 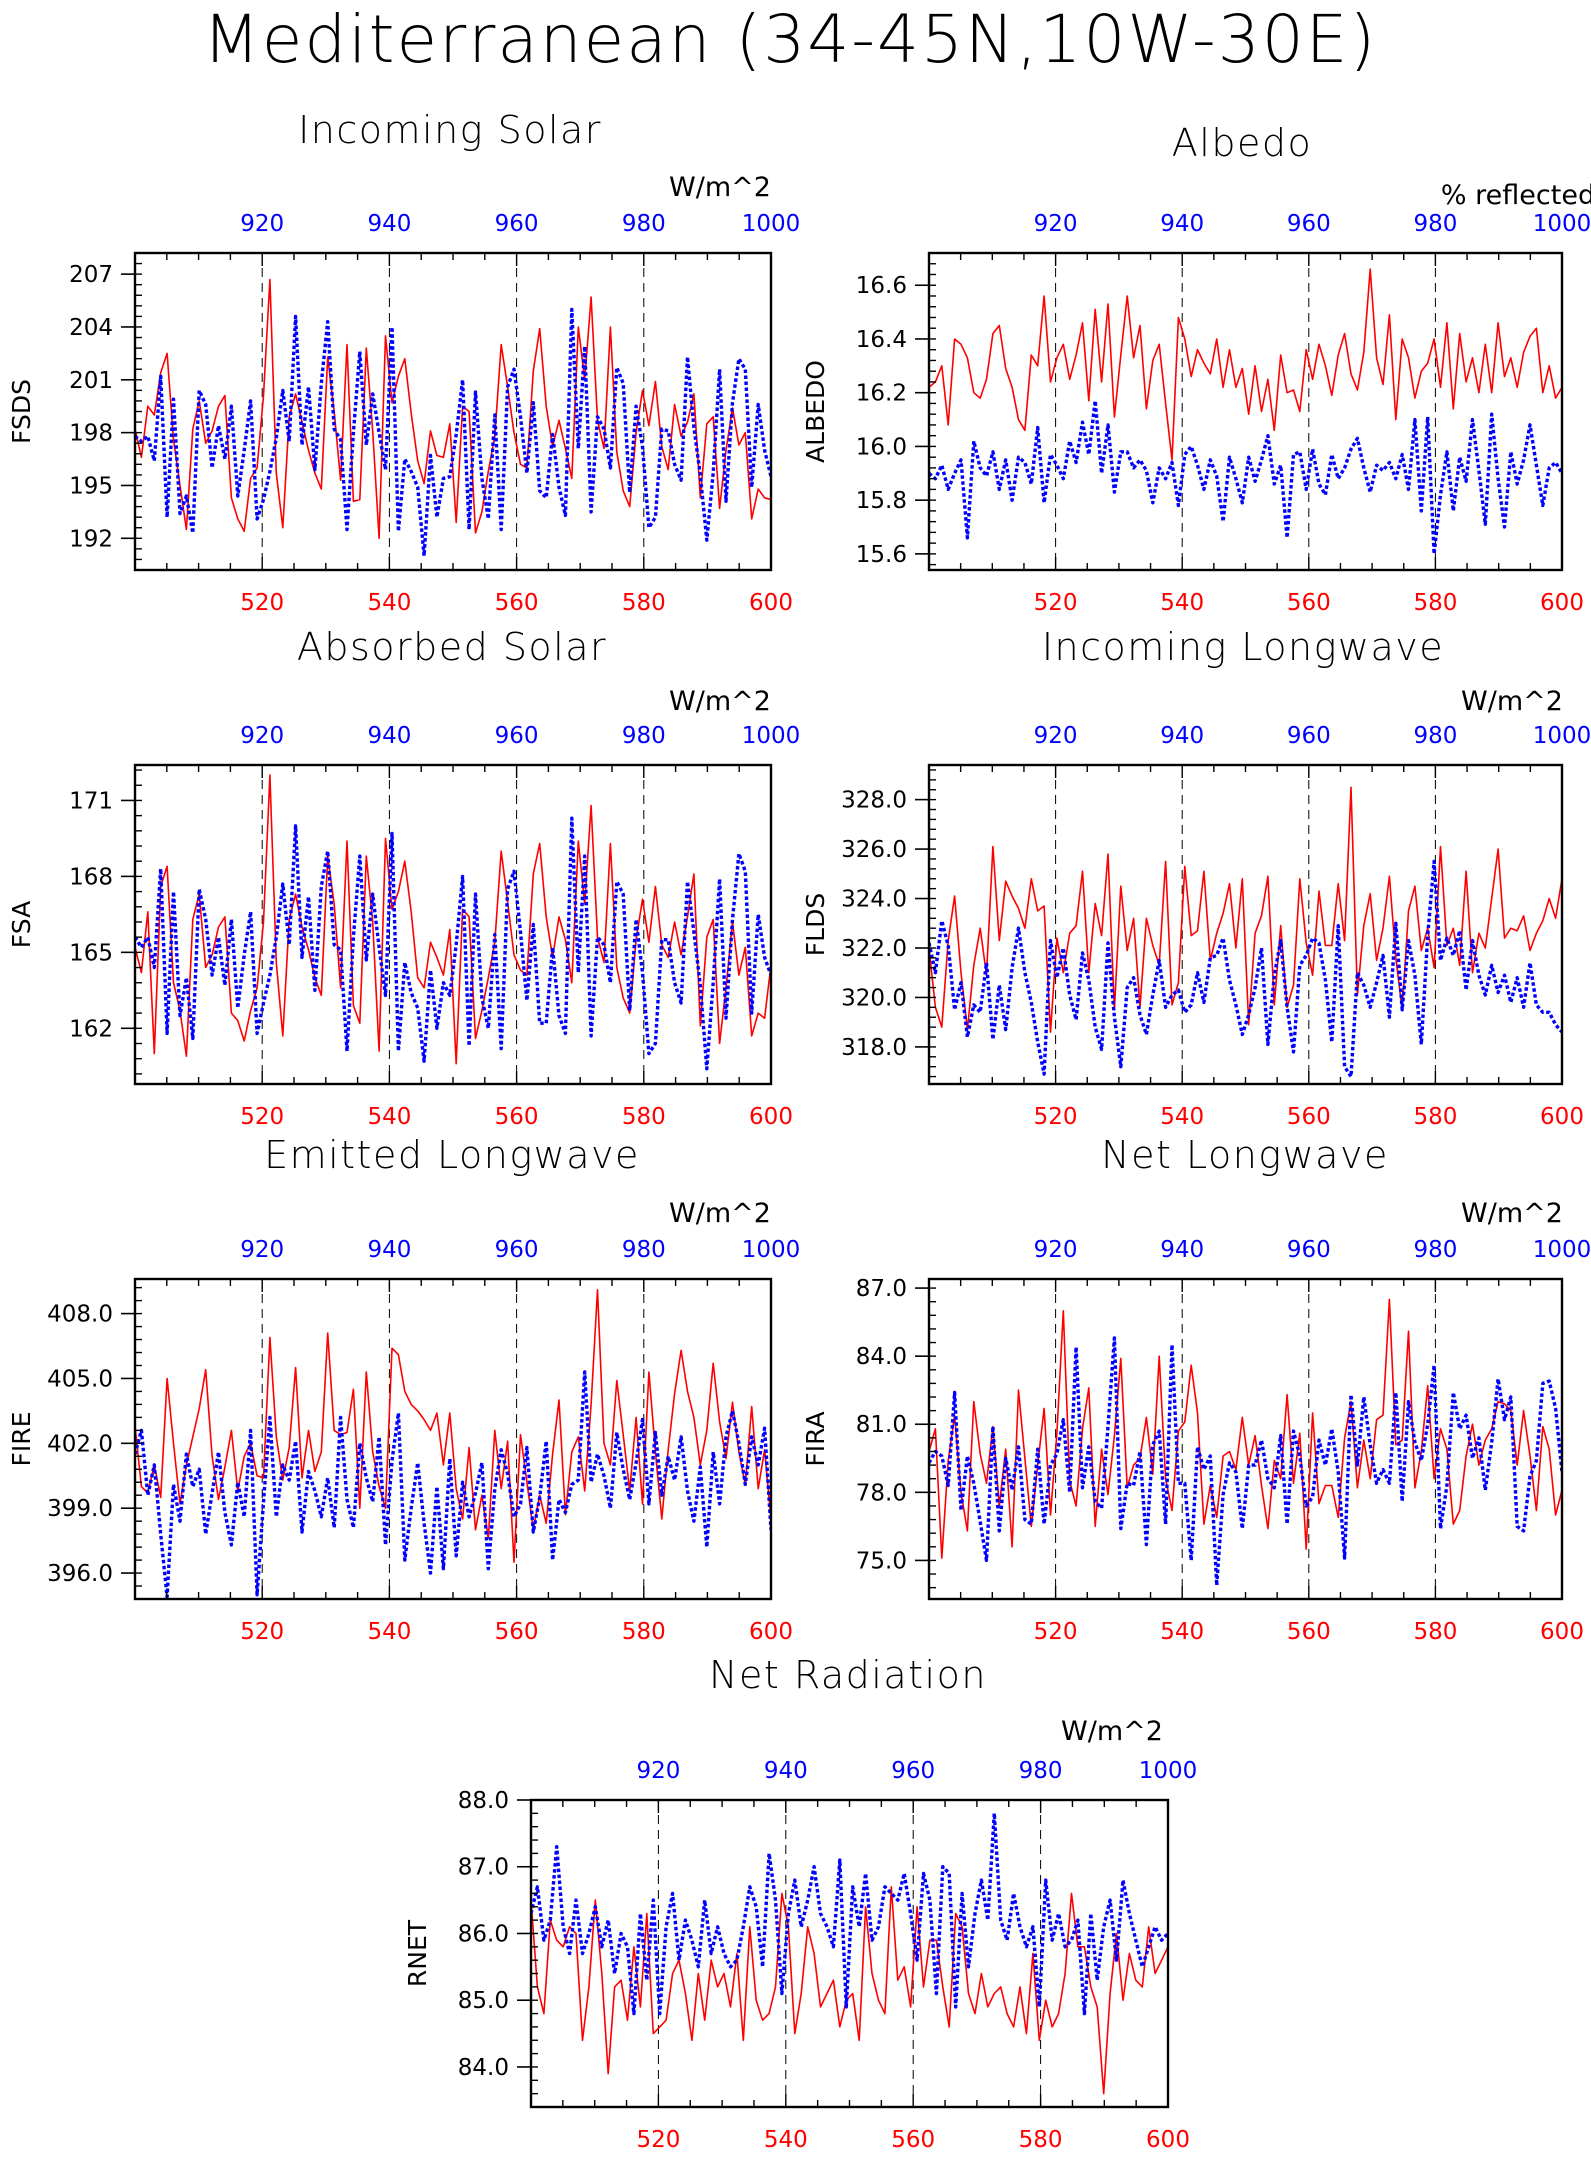 What do you see at coordinates (91, 434) in the screenshot?
I see `y-tick-label: 198` at bounding box center [91, 434].